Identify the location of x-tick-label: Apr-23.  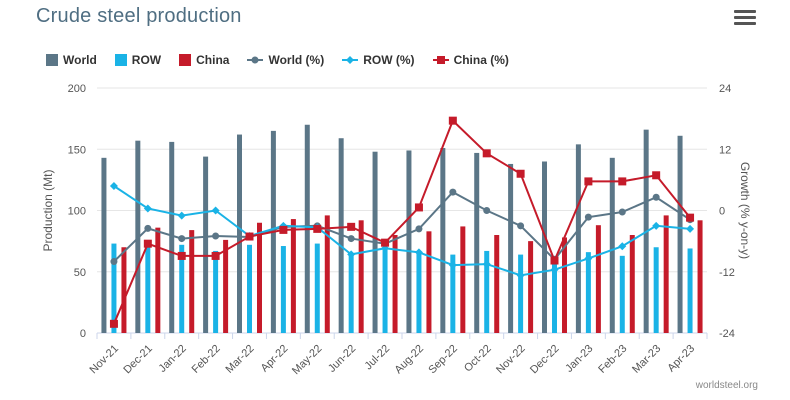
(681, 359).